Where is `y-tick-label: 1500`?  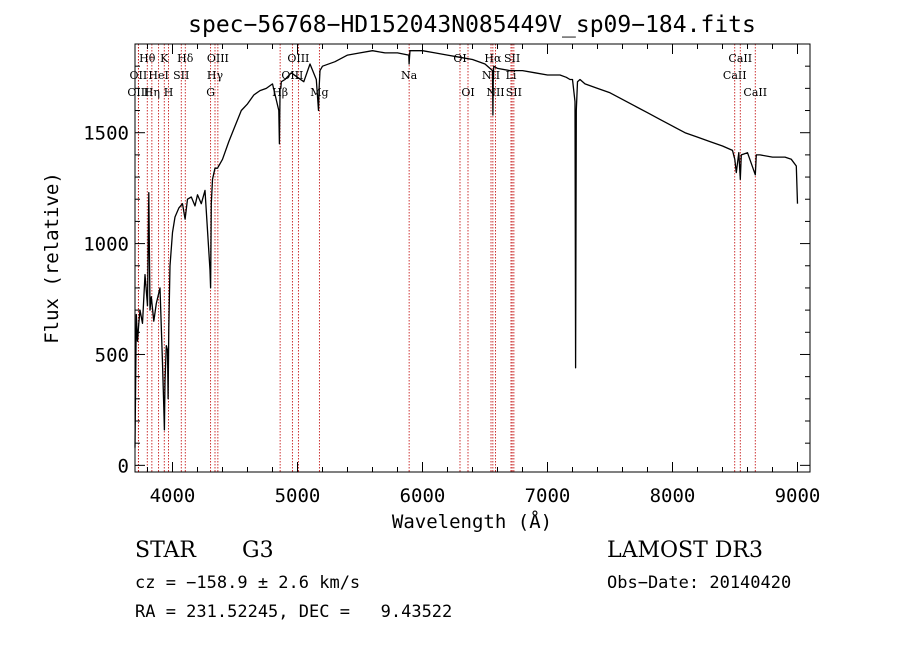
y-tick-label: 1500 is located at coordinates (106, 134).